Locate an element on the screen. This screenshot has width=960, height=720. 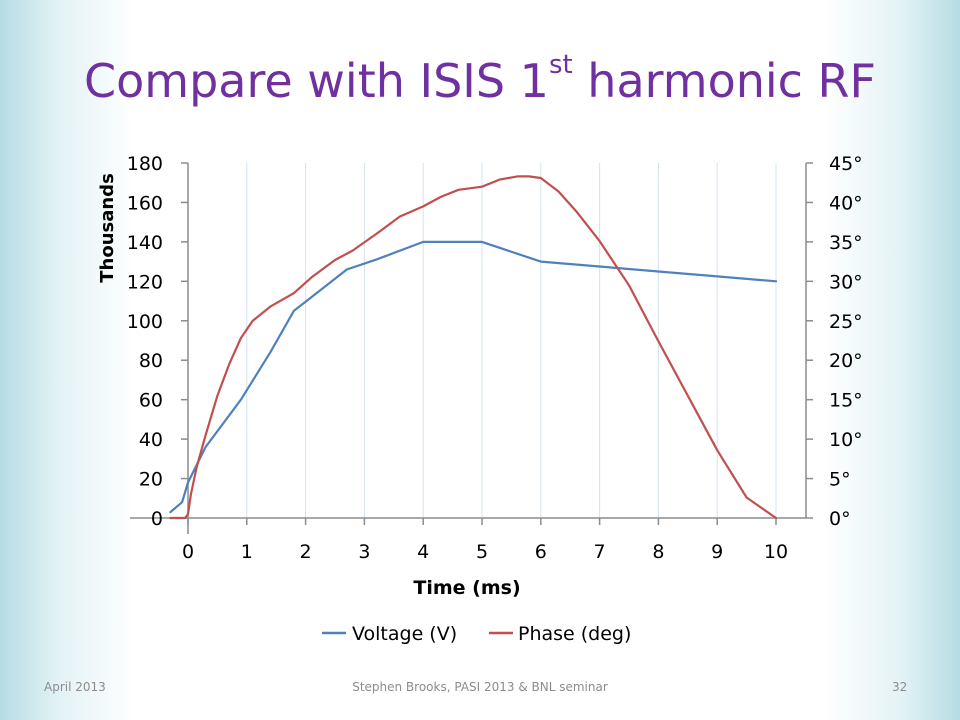
slide-title-superscript: st is located at coordinates (560, 65).